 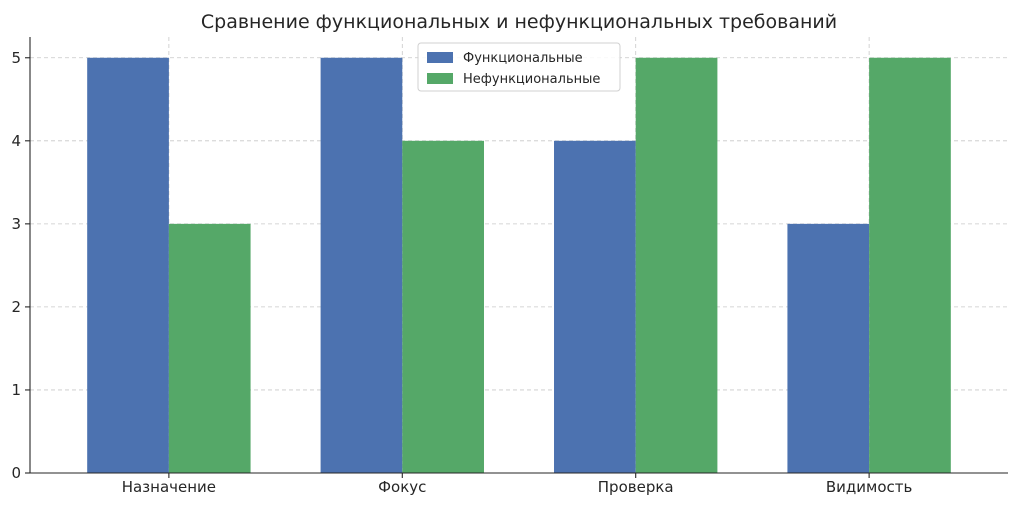 What do you see at coordinates (531, 79) in the screenshot?
I see `legend-label: Нефункциональные` at bounding box center [531, 79].